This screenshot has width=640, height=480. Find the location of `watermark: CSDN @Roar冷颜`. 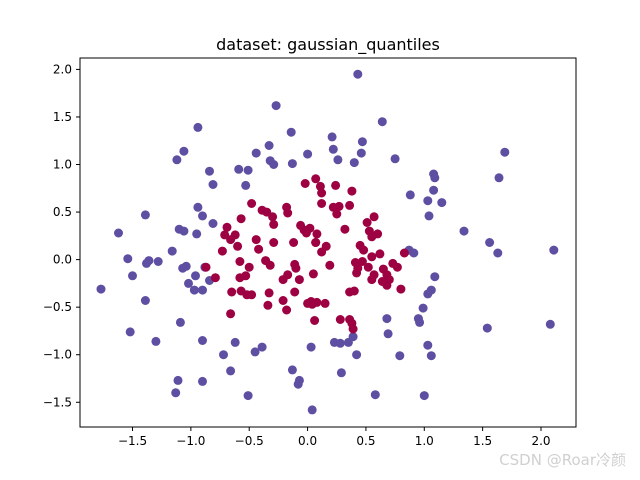

watermark: CSDN @Roar冷颜 is located at coordinates (562, 460).